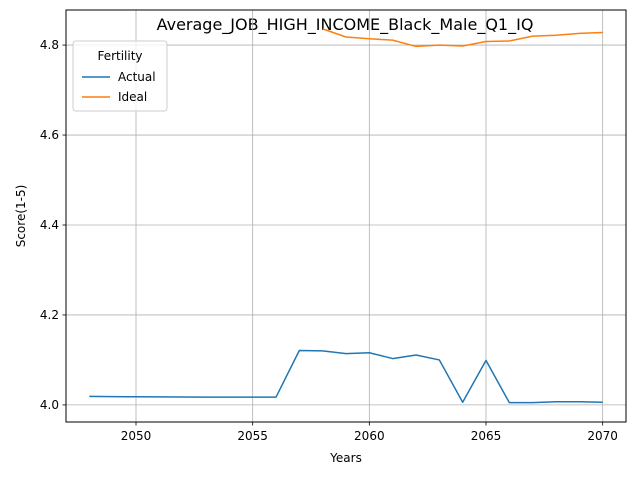 The height and width of the screenshot is (480, 640). I want to click on y-tick-label: 4.8, so click(49, 45).